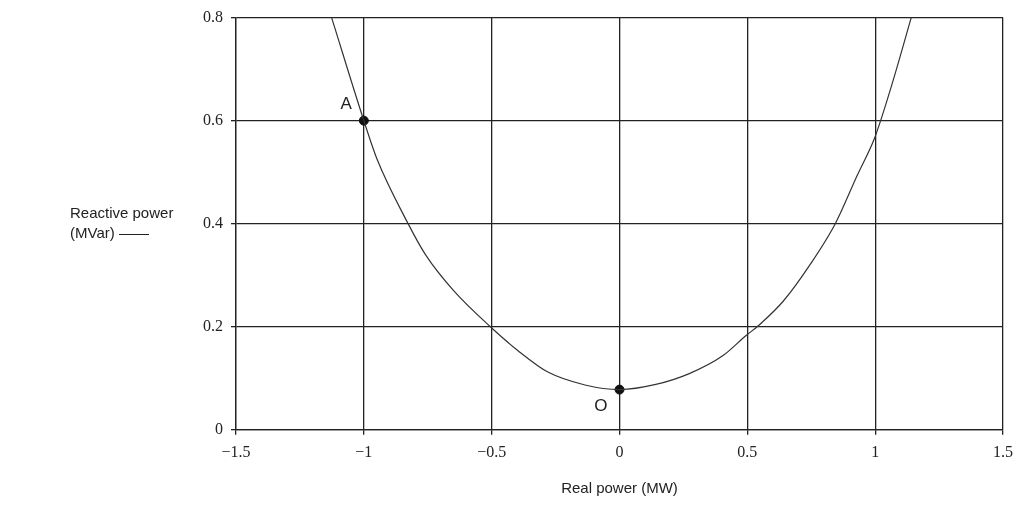 The height and width of the screenshot is (508, 1021). What do you see at coordinates (619, 488) in the screenshot?
I see `x-axis-title: Real power (MW)` at bounding box center [619, 488].